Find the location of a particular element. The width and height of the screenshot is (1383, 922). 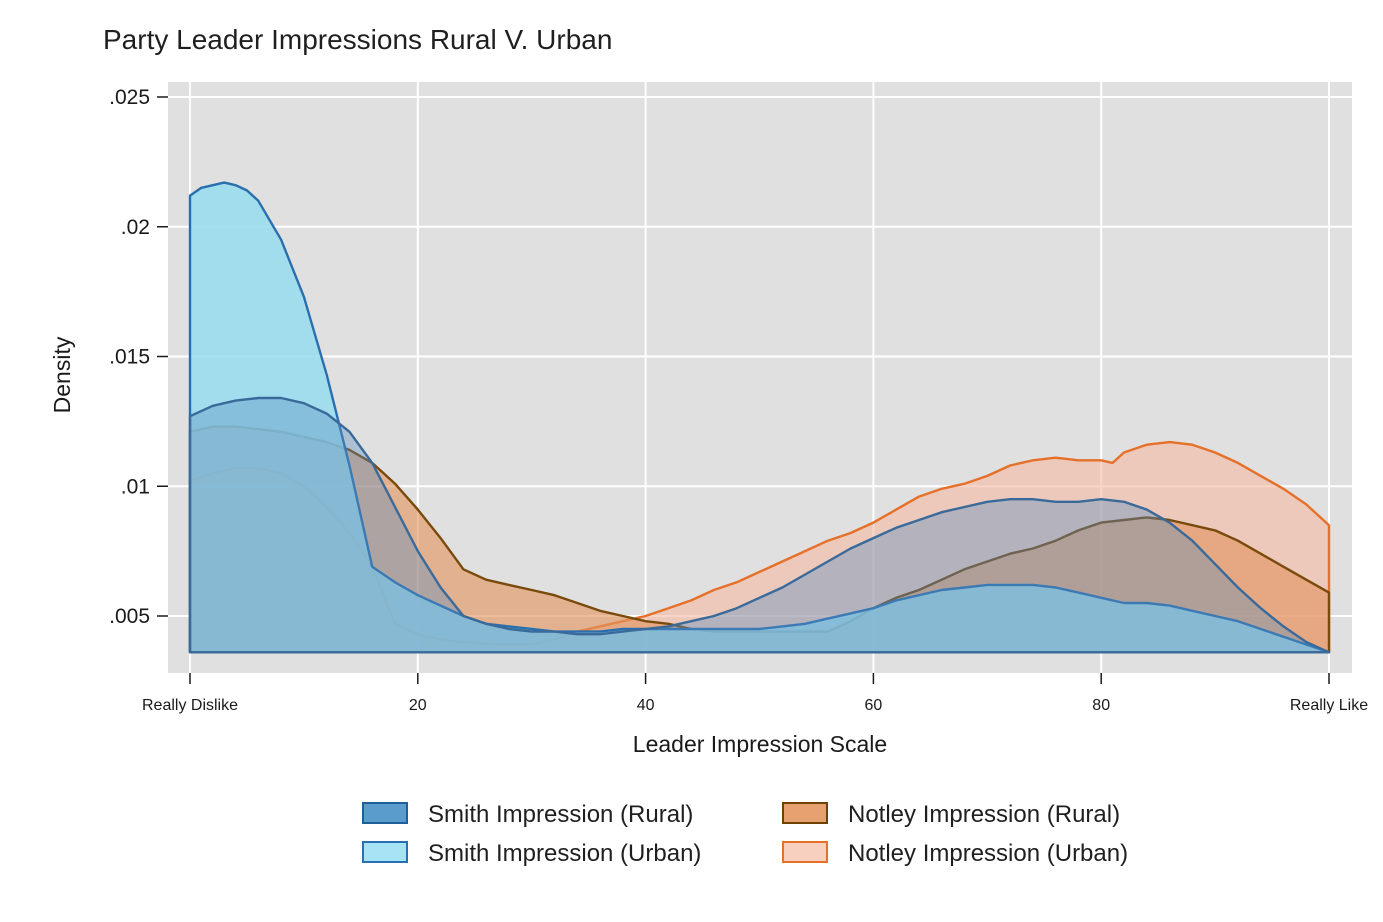

y-tick-label-4: .025 is located at coordinates (129, 97).